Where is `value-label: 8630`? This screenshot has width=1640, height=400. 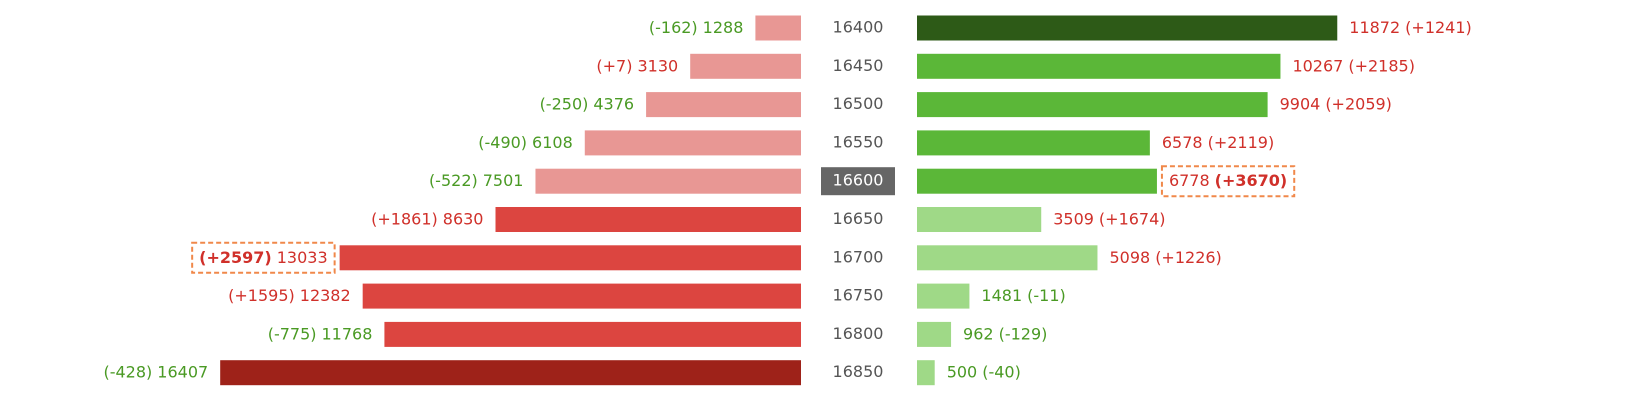 value-label: 8630 is located at coordinates (463, 218).